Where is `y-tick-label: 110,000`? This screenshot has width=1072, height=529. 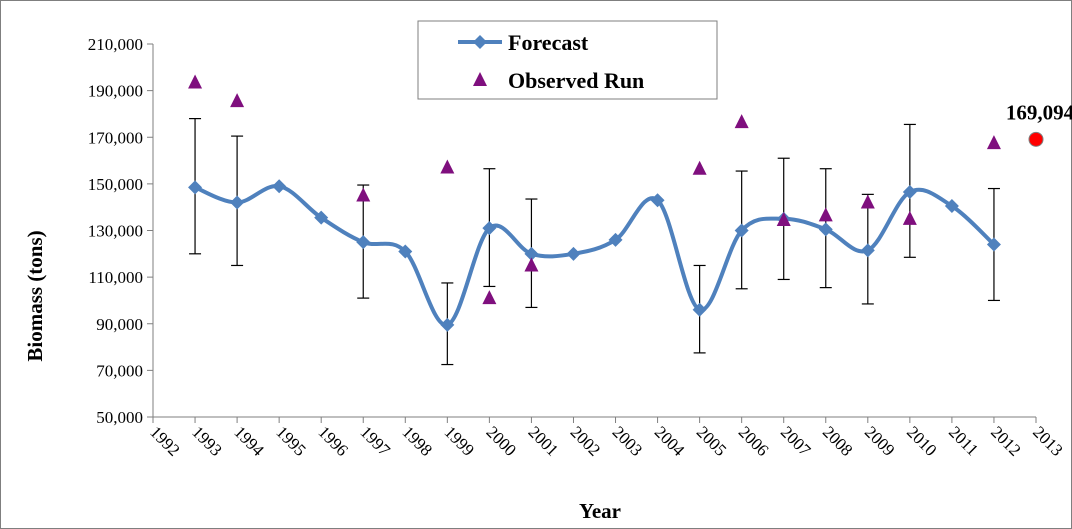 y-tick-label: 110,000 is located at coordinates (115, 277).